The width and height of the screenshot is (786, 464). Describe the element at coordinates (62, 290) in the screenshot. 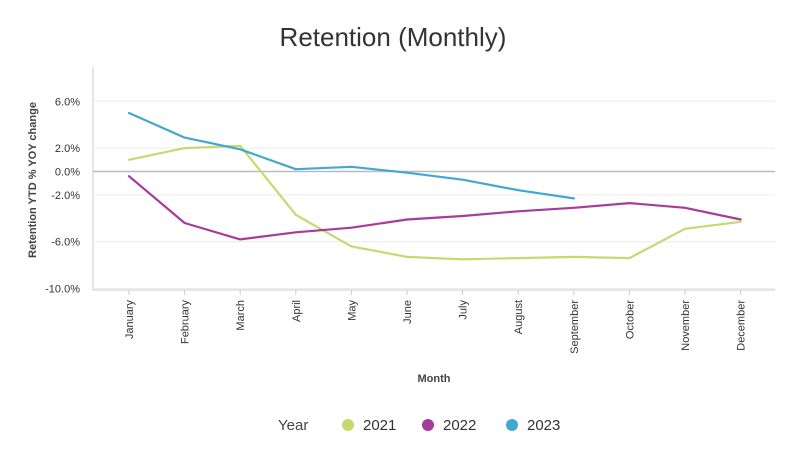

I see `y-tick-label: -10.0%` at that location.